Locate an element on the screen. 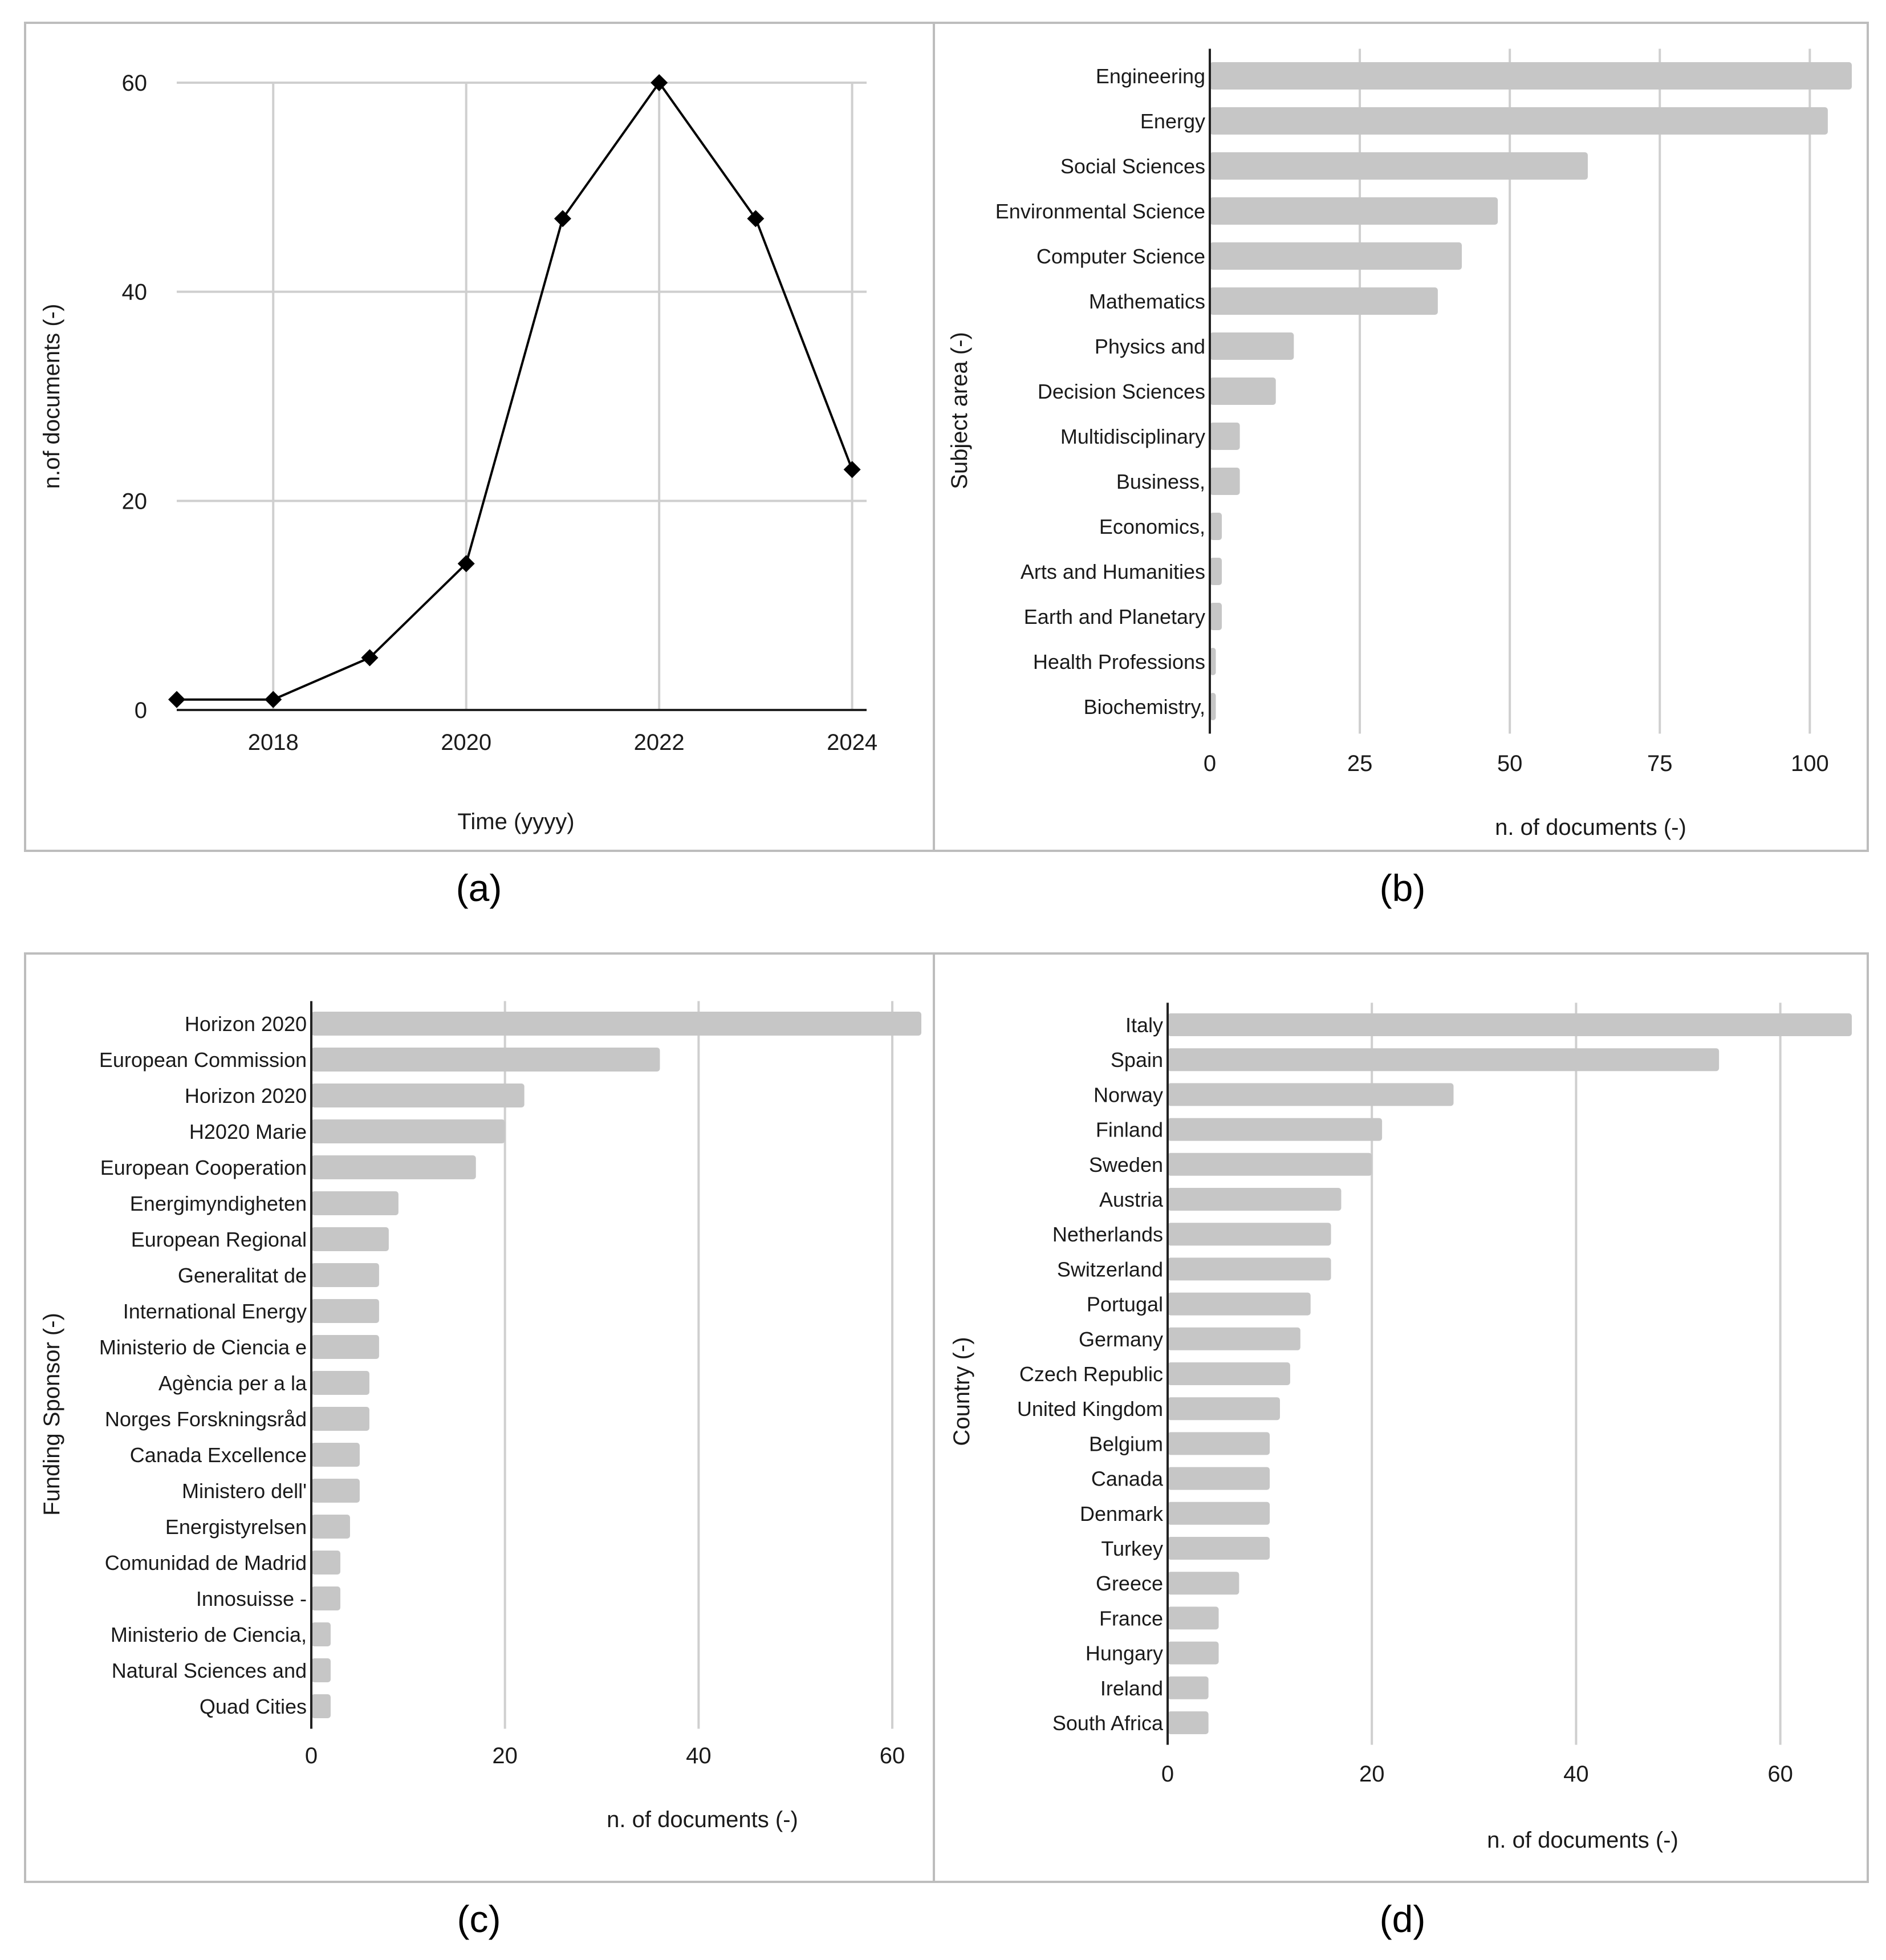 The width and height of the screenshot is (1886, 1960). d-x-axis-title: n. of documents (-) is located at coordinates (1583, 1840).